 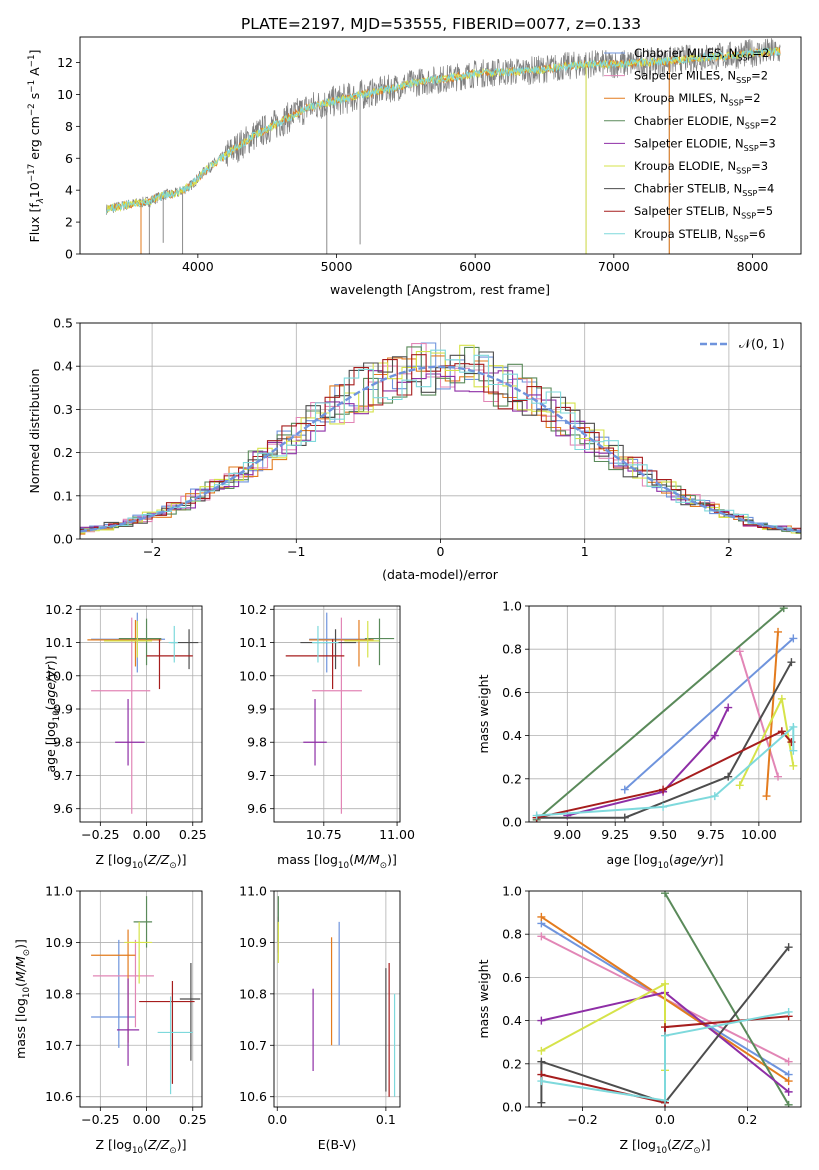 What do you see at coordinates (512, 606) in the screenshot?
I see `y-tick-label: 1.0` at bounding box center [512, 606].